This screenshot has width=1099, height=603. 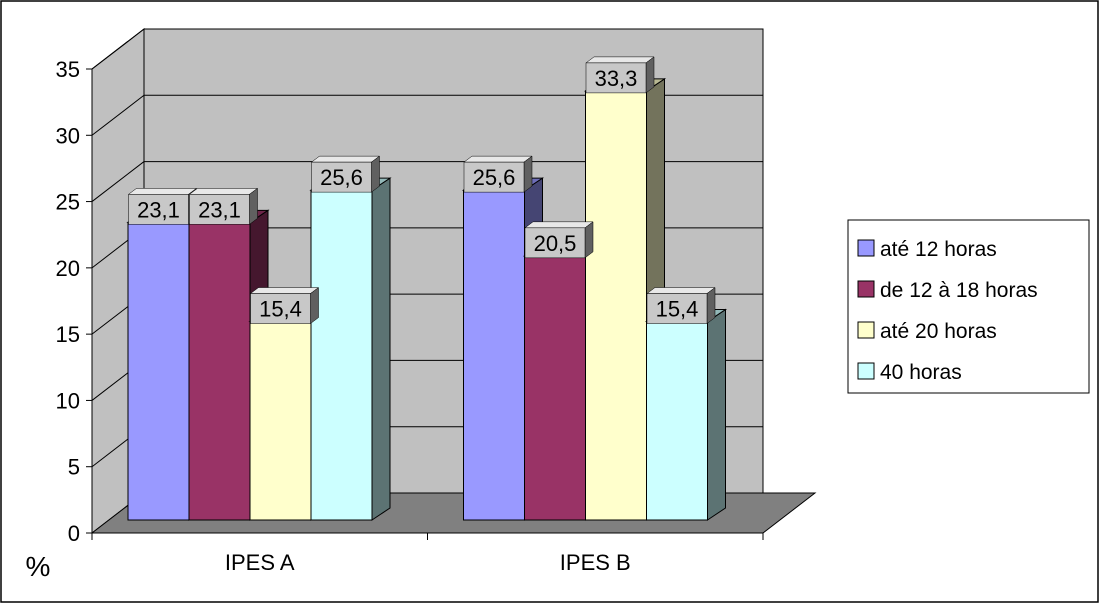 What do you see at coordinates (959, 290) in the screenshot?
I see `legend-label: de 12 à 18 horas` at bounding box center [959, 290].